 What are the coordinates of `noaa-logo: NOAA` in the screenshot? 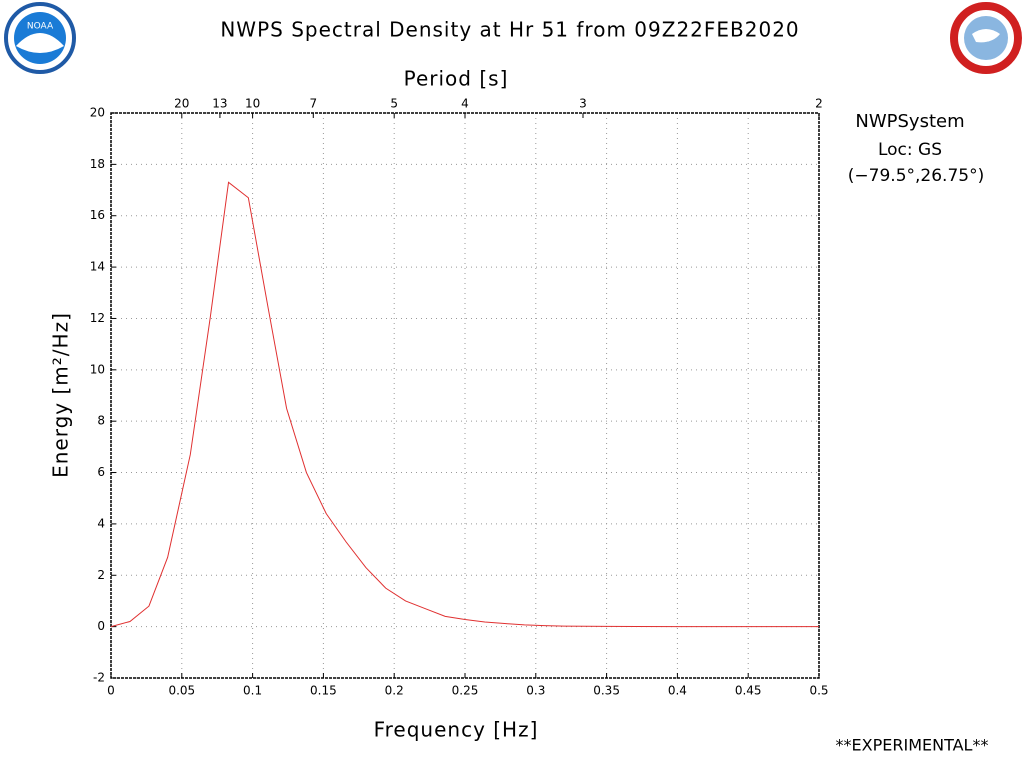 It's located at (40, 38).